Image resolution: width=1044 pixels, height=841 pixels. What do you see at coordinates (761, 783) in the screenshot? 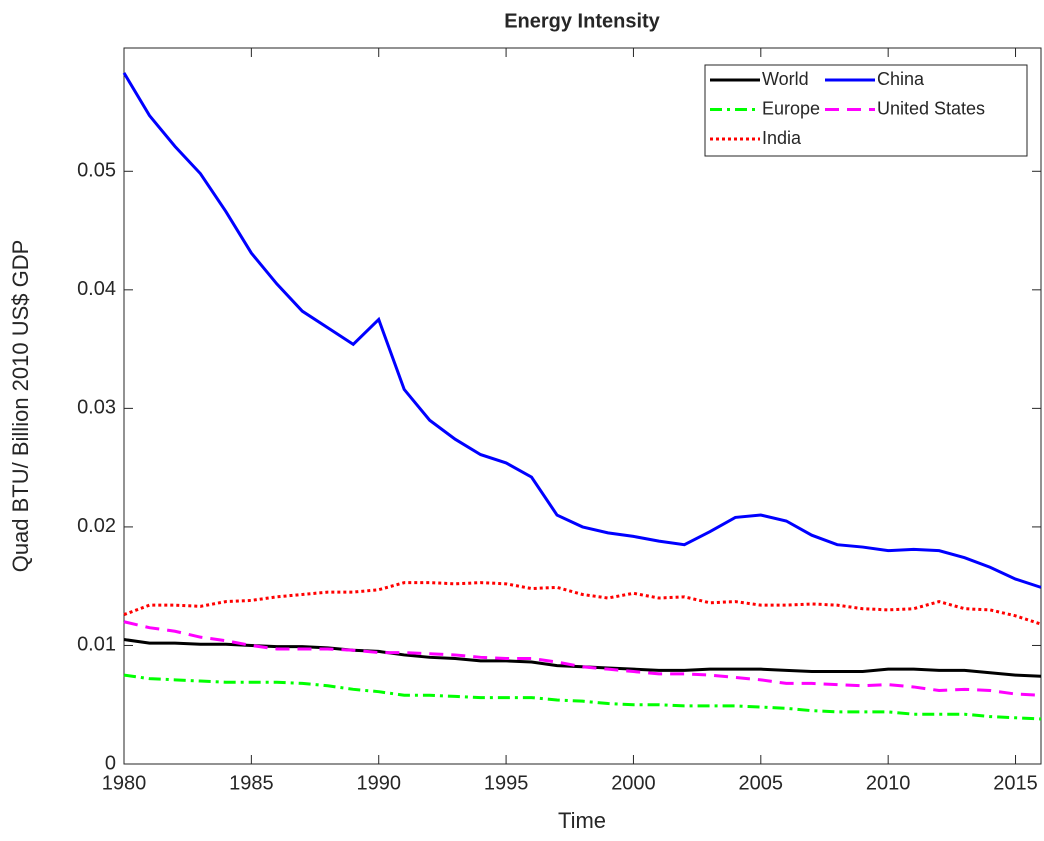
I see `x-tick-label: 2005` at bounding box center [761, 783].